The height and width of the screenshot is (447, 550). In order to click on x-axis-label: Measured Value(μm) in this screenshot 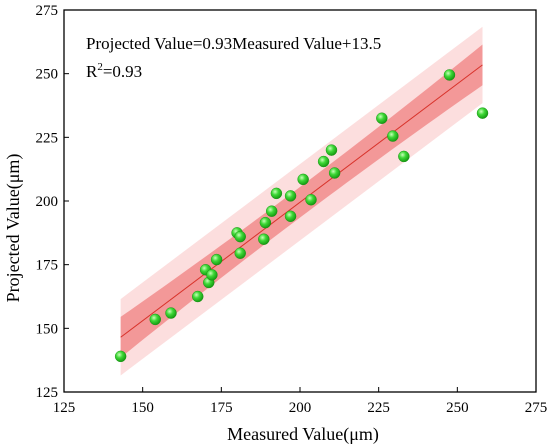, I will do `click(303, 434)`.